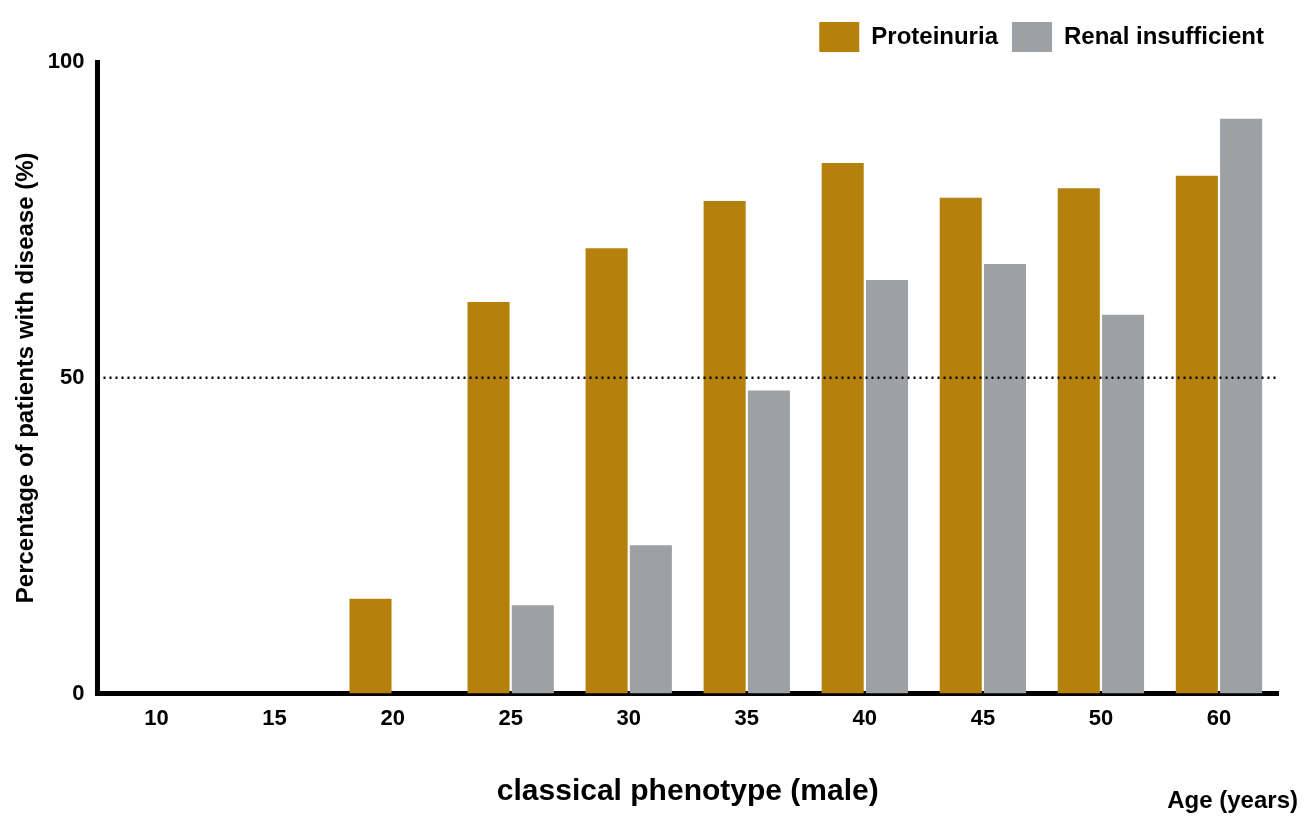  What do you see at coordinates (25, 378) in the screenshot?
I see `y-axis-title: Percentage of patients with disease (%)` at bounding box center [25, 378].